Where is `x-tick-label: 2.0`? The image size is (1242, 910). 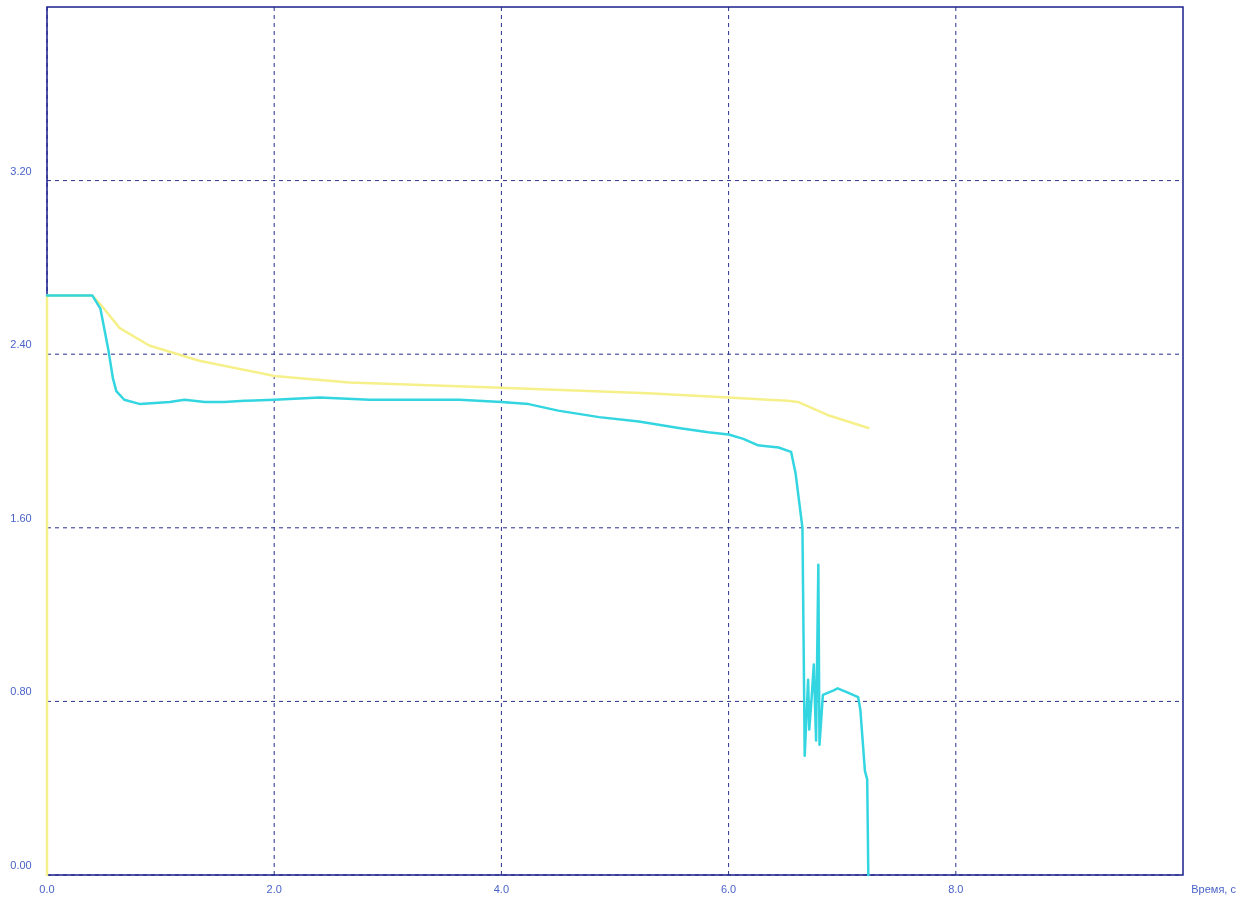 x-tick-label: 2.0 is located at coordinates (274, 889).